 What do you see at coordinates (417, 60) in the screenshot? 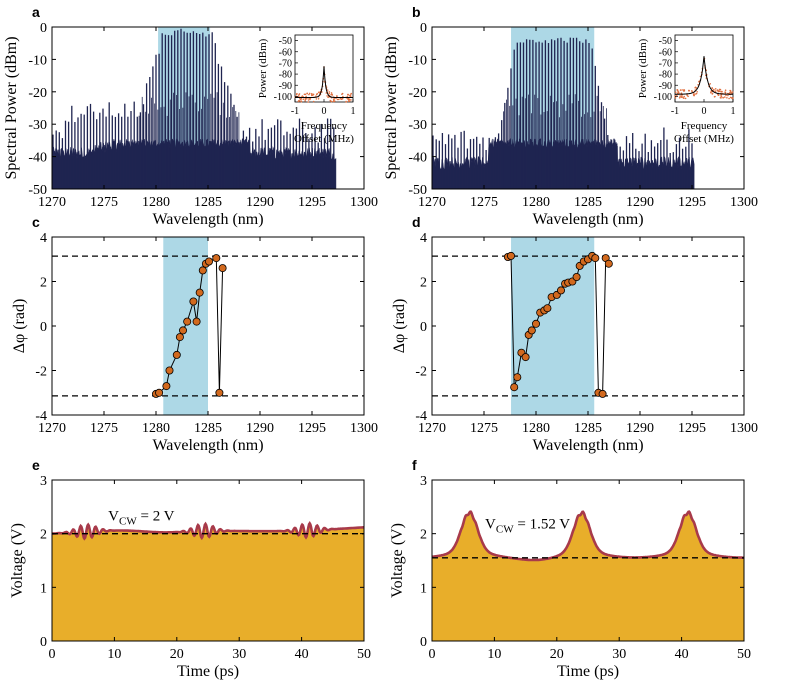
I see `y-tick-label: -10` at bounding box center [417, 60].